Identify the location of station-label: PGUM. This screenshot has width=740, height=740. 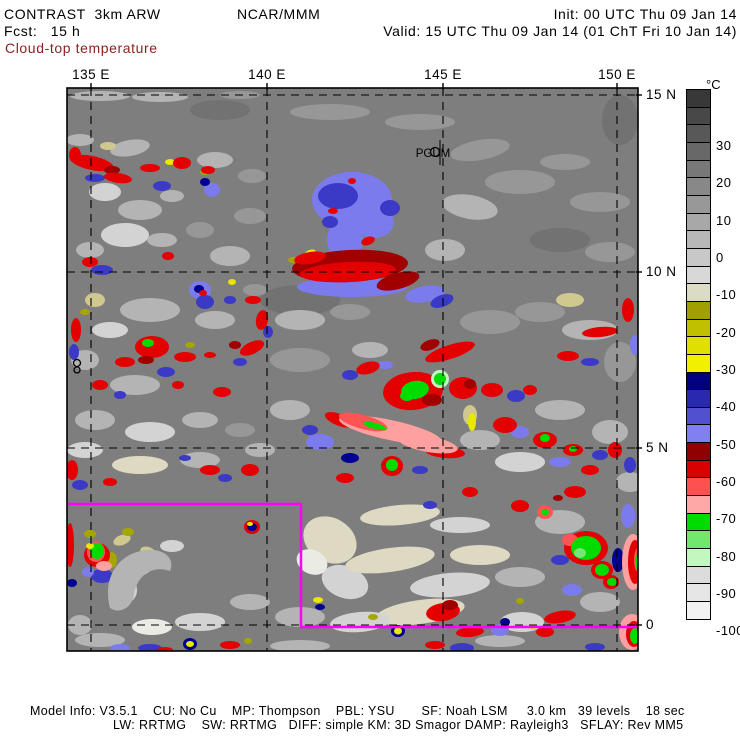
(433, 154).